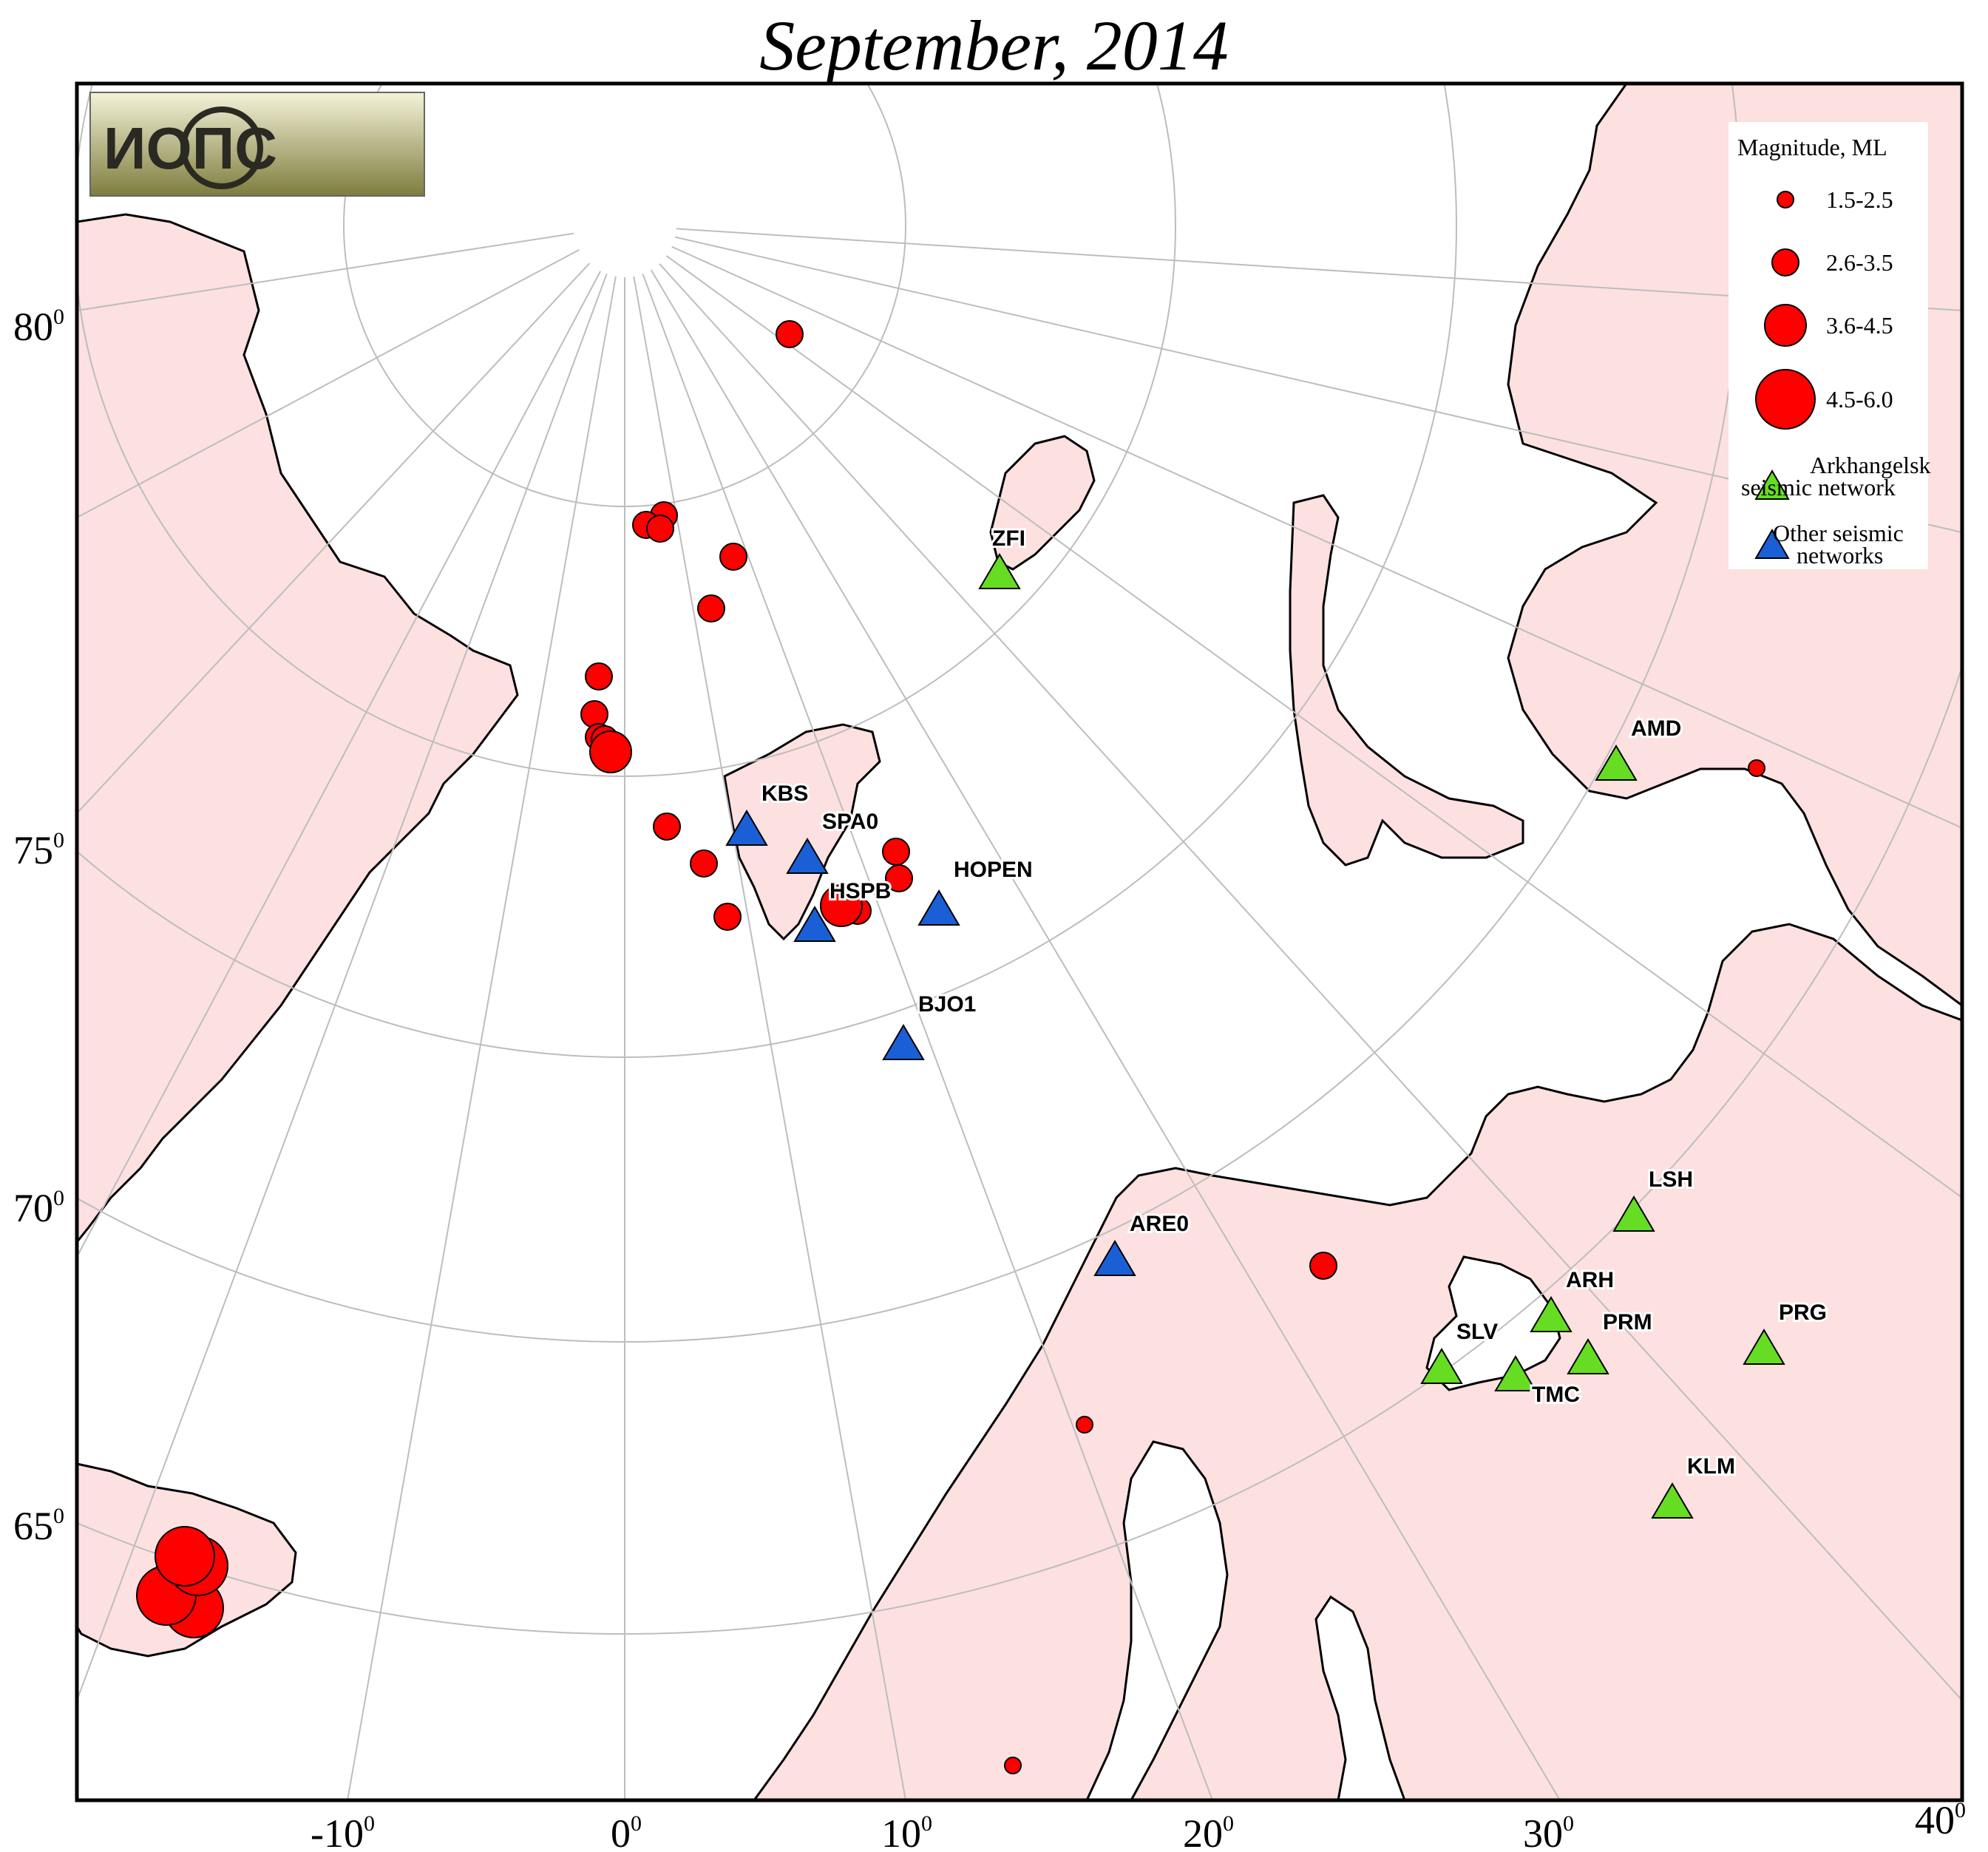 Image resolution: width=1988 pixels, height=1852 pixels. What do you see at coordinates (802, 832) in the screenshot?
I see `svalbard-land` at bounding box center [802, 832].